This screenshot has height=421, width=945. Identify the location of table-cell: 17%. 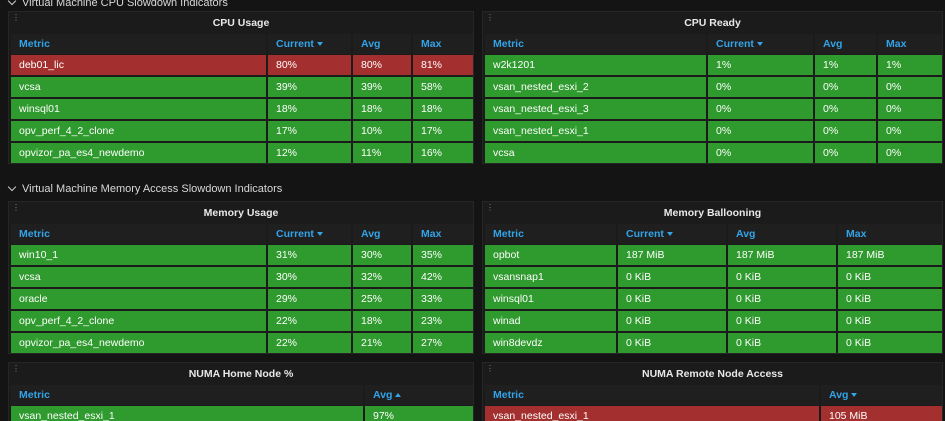
(309, 131).